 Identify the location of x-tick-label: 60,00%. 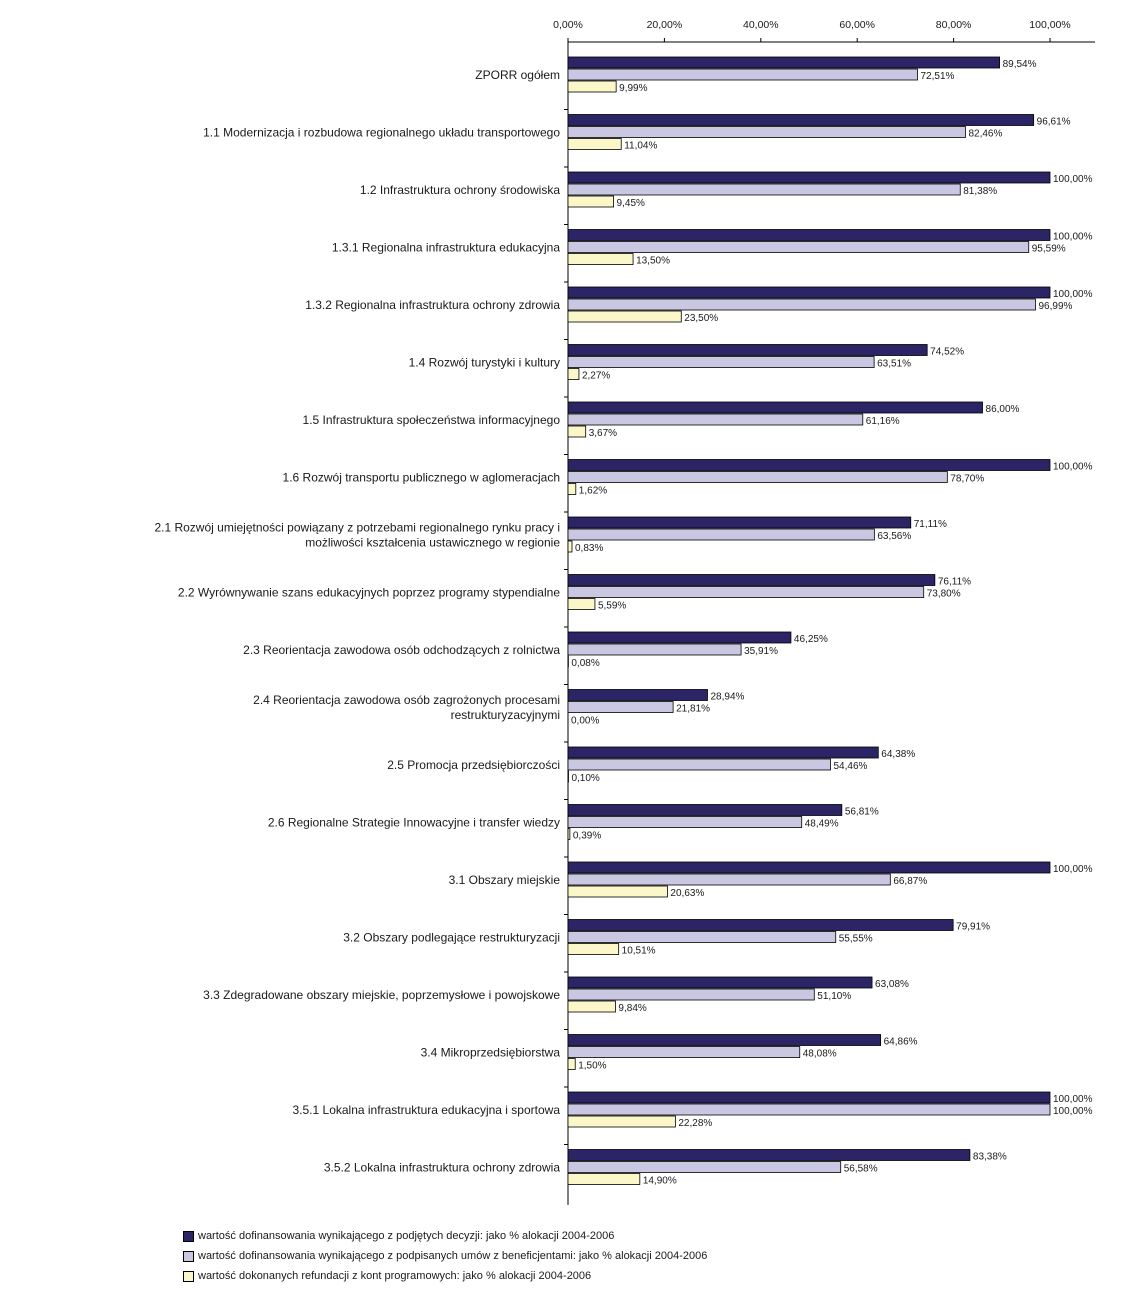
(857, 25).